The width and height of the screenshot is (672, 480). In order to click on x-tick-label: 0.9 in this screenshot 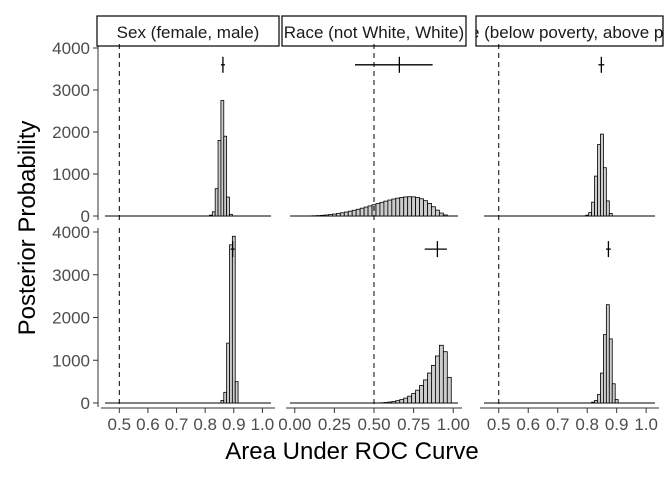, I will do `click(234, 424)`.